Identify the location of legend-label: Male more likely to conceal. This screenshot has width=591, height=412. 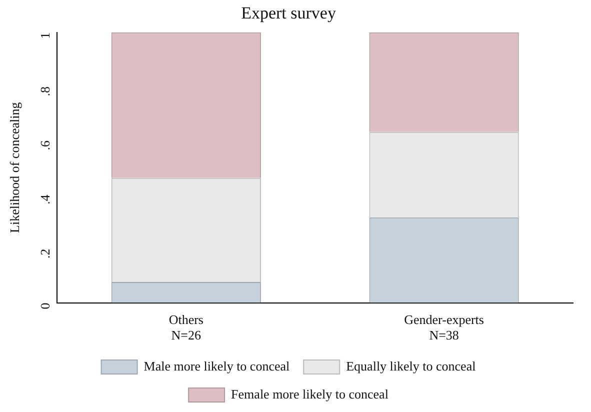
(217, 366).